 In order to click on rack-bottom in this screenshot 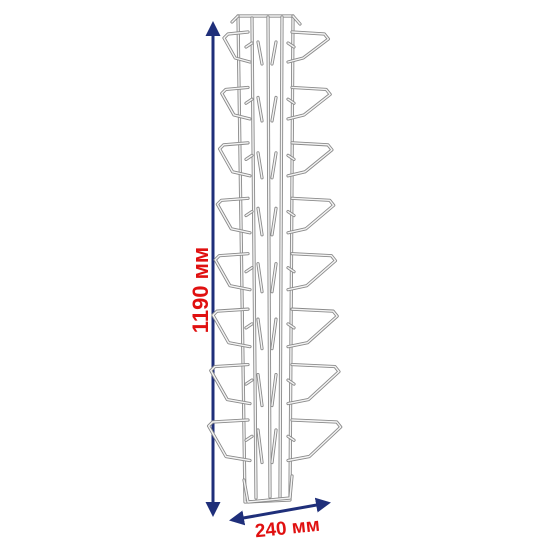, I will do `click(268, 489)`.